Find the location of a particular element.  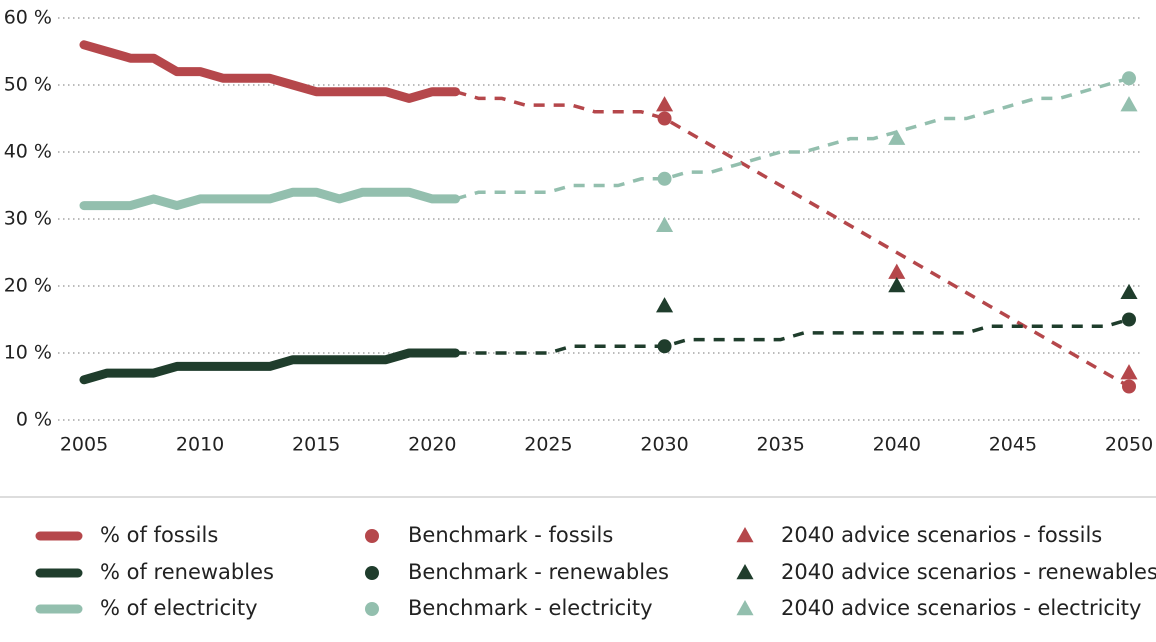

legend-label: Benchmark - fossils is located at coordinates (510, 535).